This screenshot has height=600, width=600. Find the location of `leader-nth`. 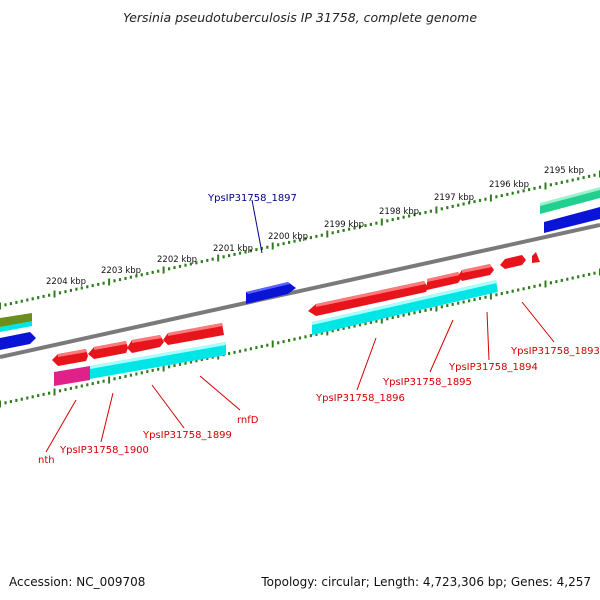

leader-nth is located at coordinates (61, 426).